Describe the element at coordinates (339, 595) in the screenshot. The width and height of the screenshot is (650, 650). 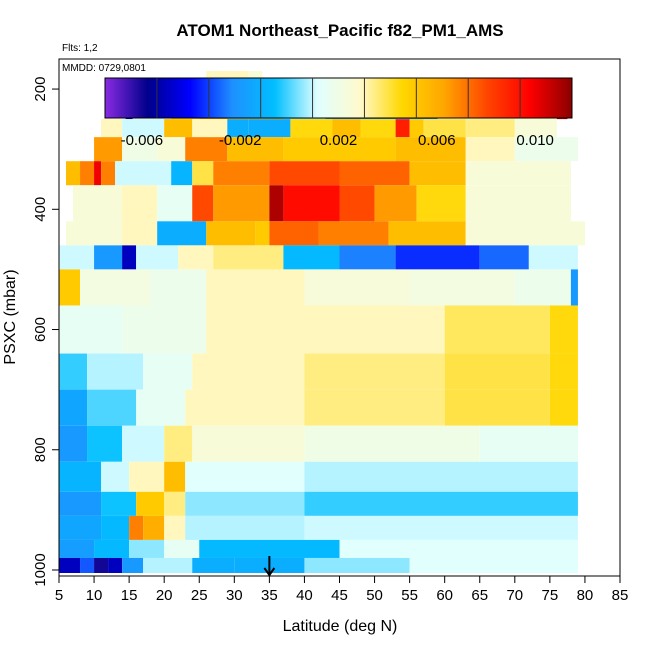
I see `x-tick-label: 45` at that location.